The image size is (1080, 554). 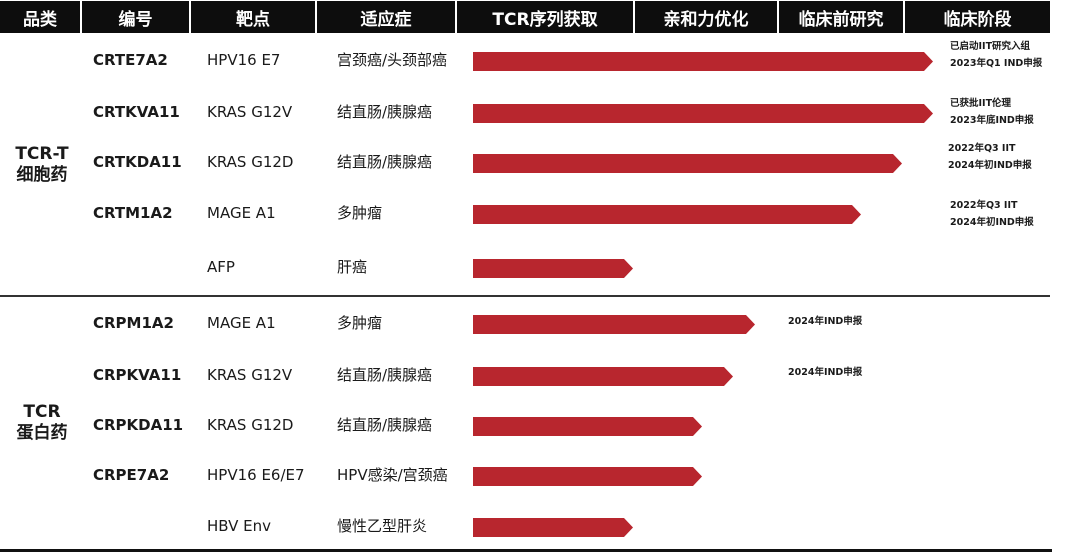 What do you see at coordinates (136, 112) in the screenshot?
I see `program-code: CRTKVA11` at bounding box center [136, 112].